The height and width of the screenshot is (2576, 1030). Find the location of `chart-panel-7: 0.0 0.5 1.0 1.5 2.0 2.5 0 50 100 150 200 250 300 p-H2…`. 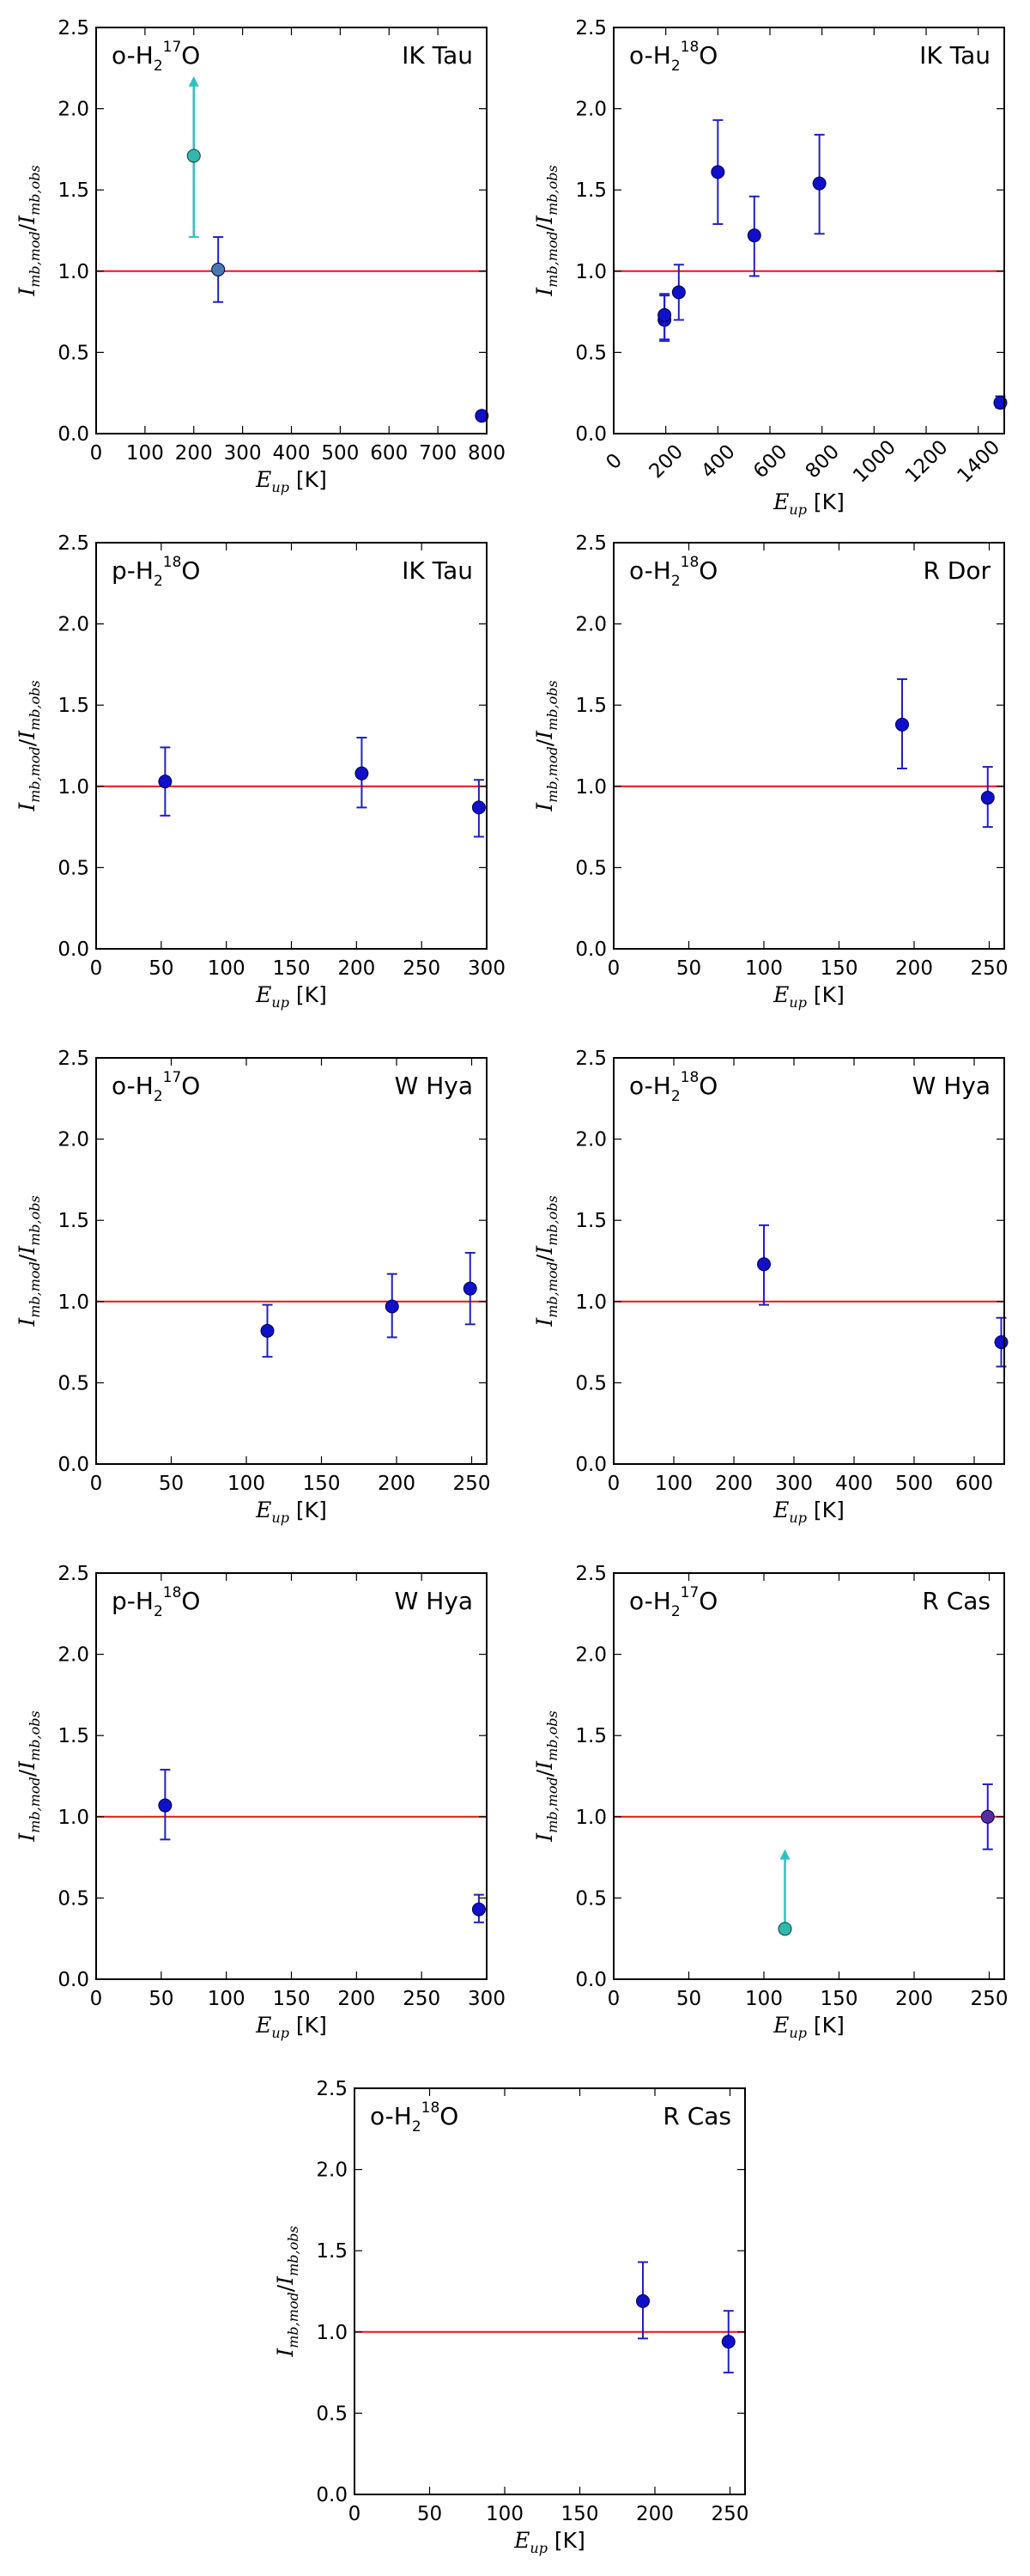

chart-panel-7: 0.0 0.5 1.0 1.5 2.0 2.5 0 50 100 150 200 250 300 p-H2… is located at coordinates (260, 1802).